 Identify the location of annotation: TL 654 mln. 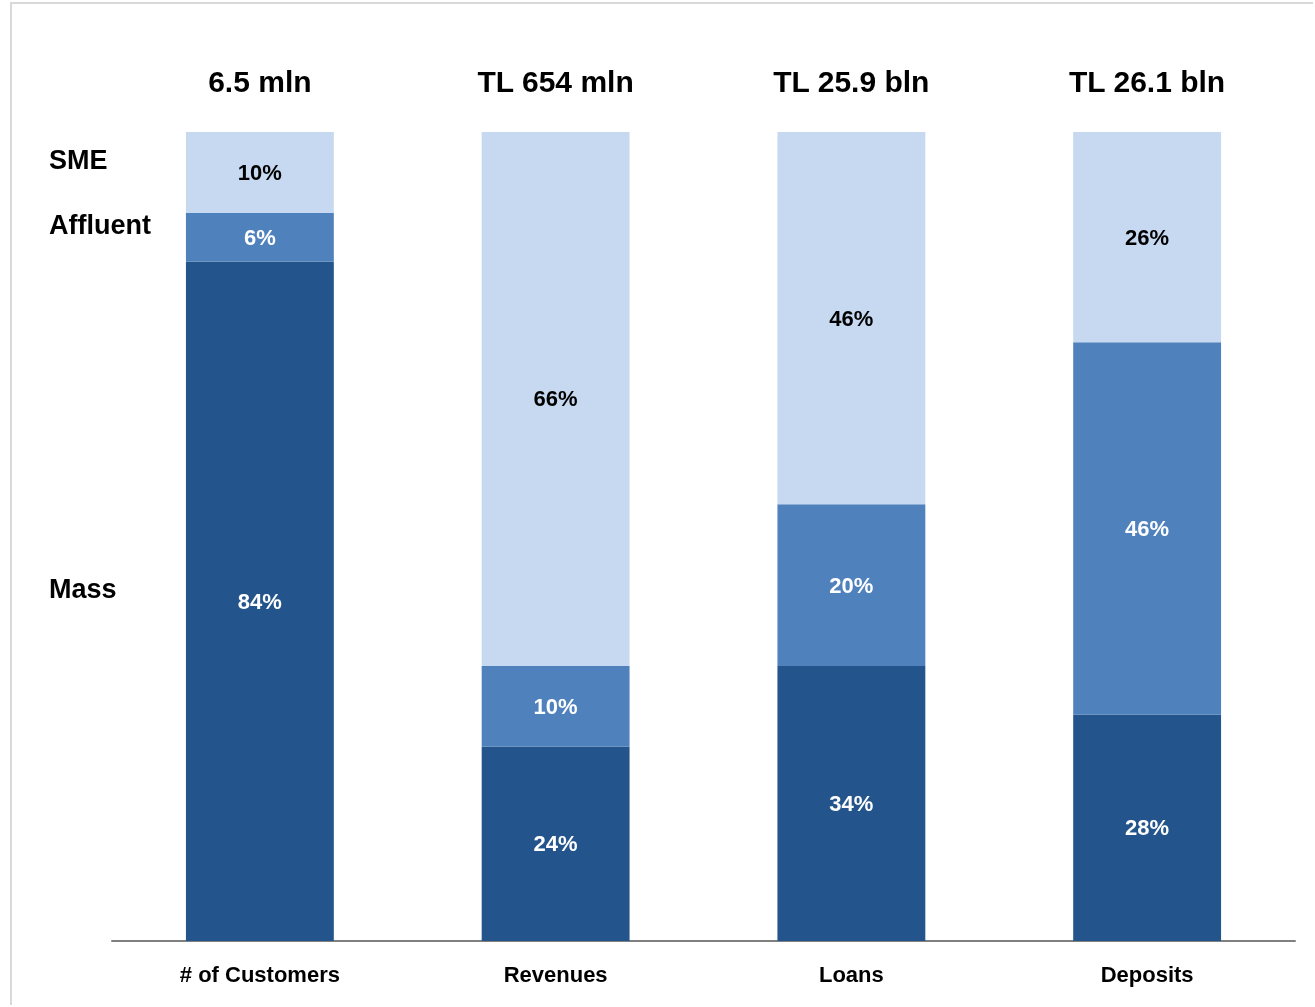
(555, 81).